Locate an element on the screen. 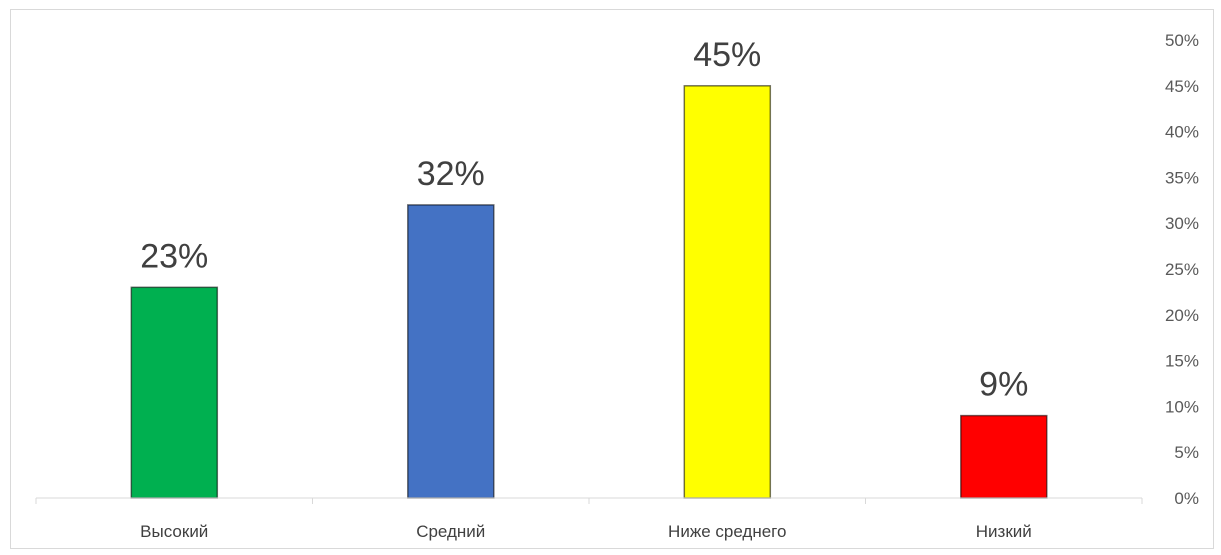 Image resolution: width=1221 pixels, height=555 pixels. y-axis-labels: 0% 5% 10% 15% 20% 25% 30% 35% 40% 45% 50% is located at coordinates (1182, 269).